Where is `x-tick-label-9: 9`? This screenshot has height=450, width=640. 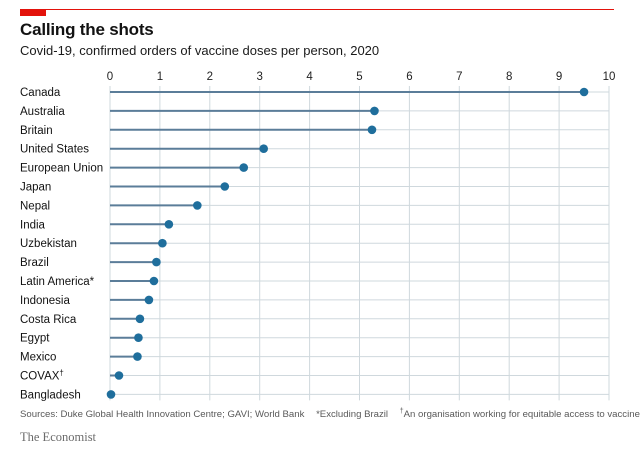 x-tick-label-9: 9 is located at coordinates (559, 77).